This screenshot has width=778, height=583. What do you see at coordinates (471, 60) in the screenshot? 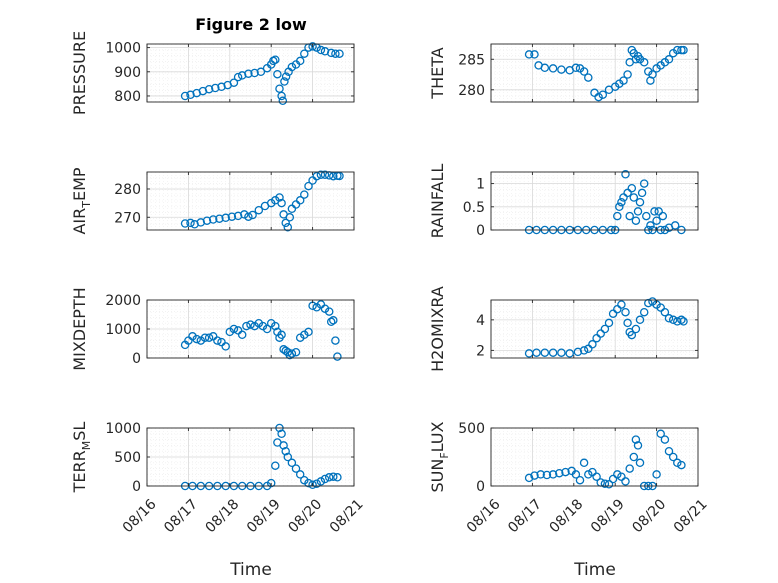
I see `y-tick-label: 285` at bounding box center [471, 60].